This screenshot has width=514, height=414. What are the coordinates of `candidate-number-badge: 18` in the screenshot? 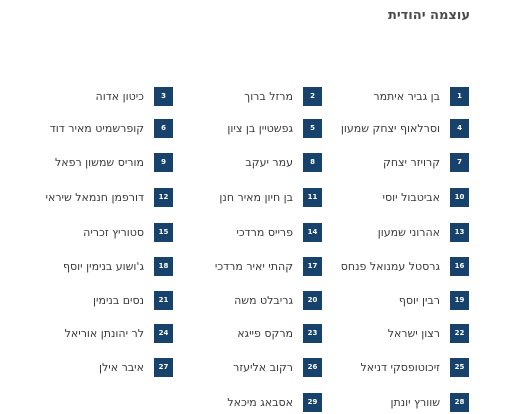 It's located at (163, 266).